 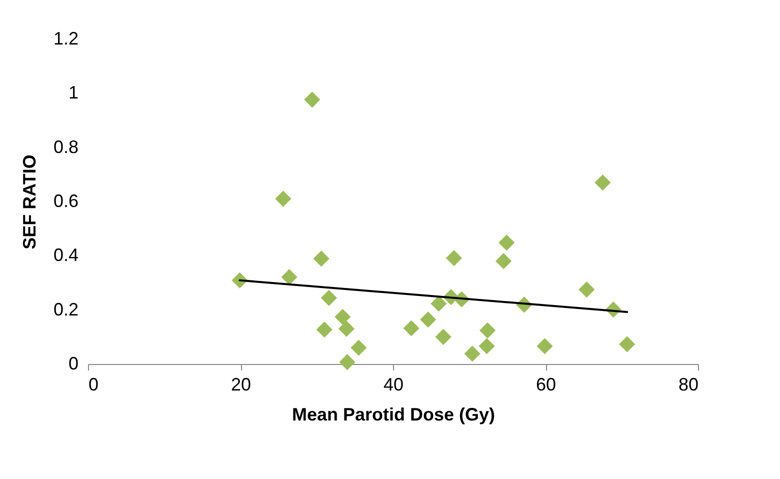 What do you see at coordinates (688, 384) in the screenshot?
I see `x-tick-label: 80` at bounding box center [688, 384].